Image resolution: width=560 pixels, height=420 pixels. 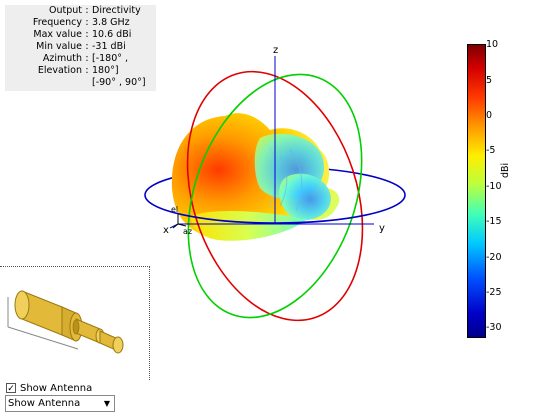 What do you see at coordinates (476, 191) in the screenshot?
I see `colorbar` at bounding box center [476, 191].